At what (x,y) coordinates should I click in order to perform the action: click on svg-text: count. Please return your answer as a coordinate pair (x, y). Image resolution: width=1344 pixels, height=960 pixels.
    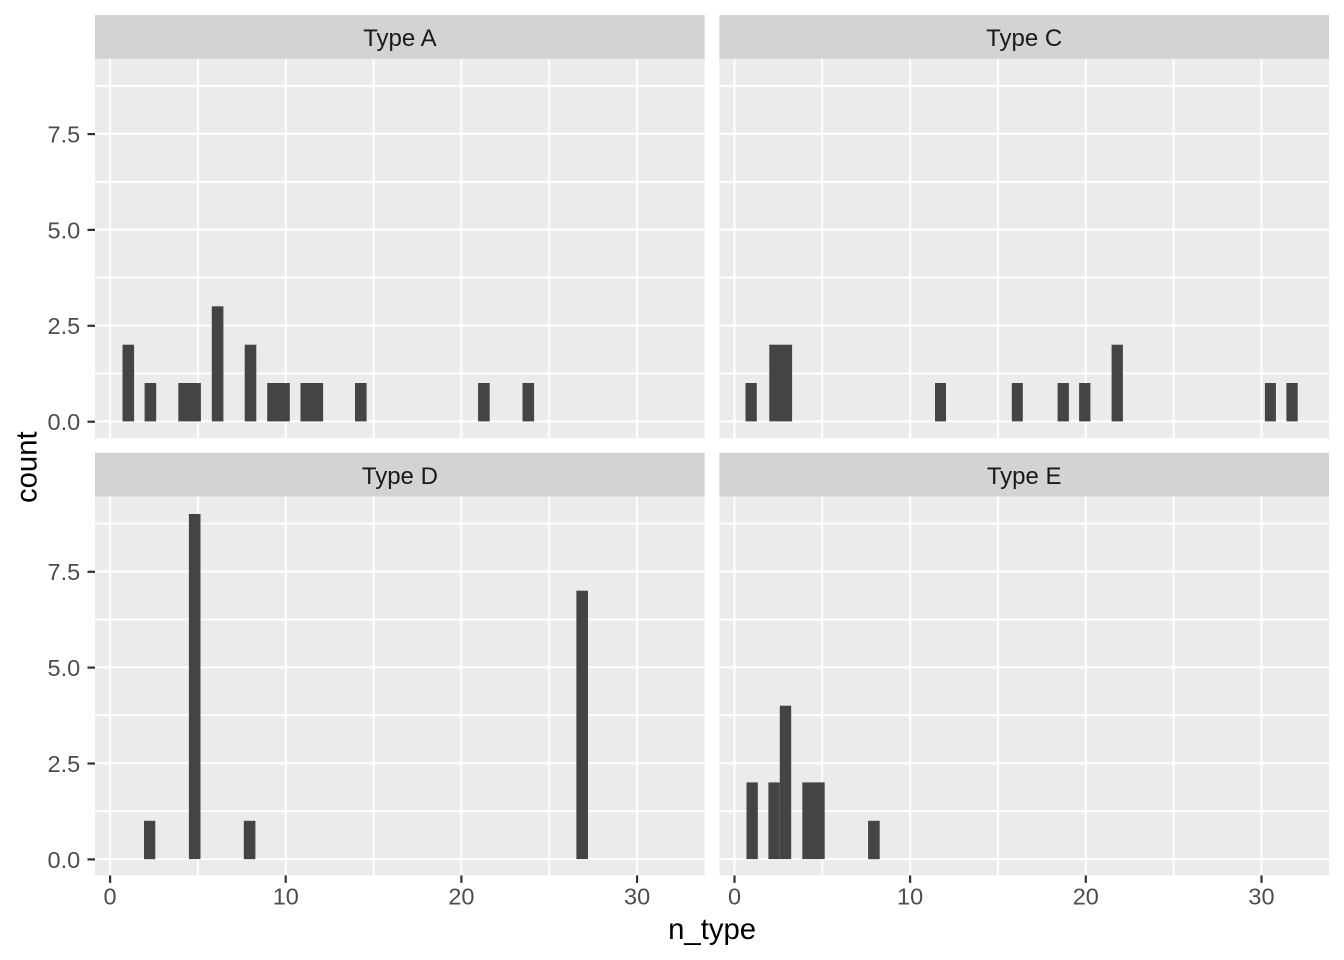
    Looking at the image, I should click on (26, 467).